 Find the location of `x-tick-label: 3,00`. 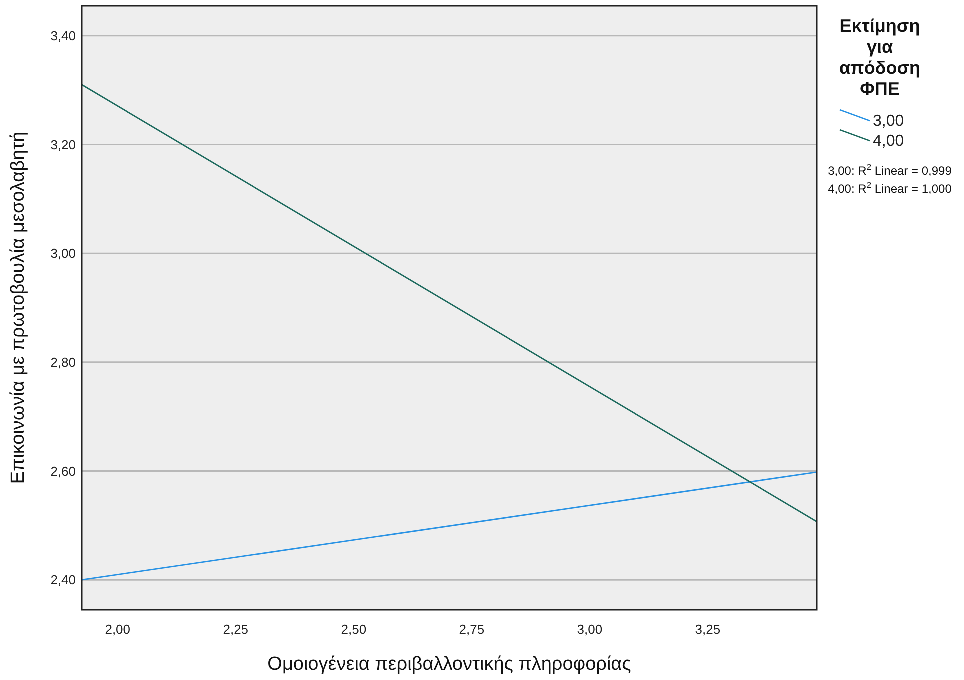

x-tick-label: 3,00 is located at coordinates (590, 629).